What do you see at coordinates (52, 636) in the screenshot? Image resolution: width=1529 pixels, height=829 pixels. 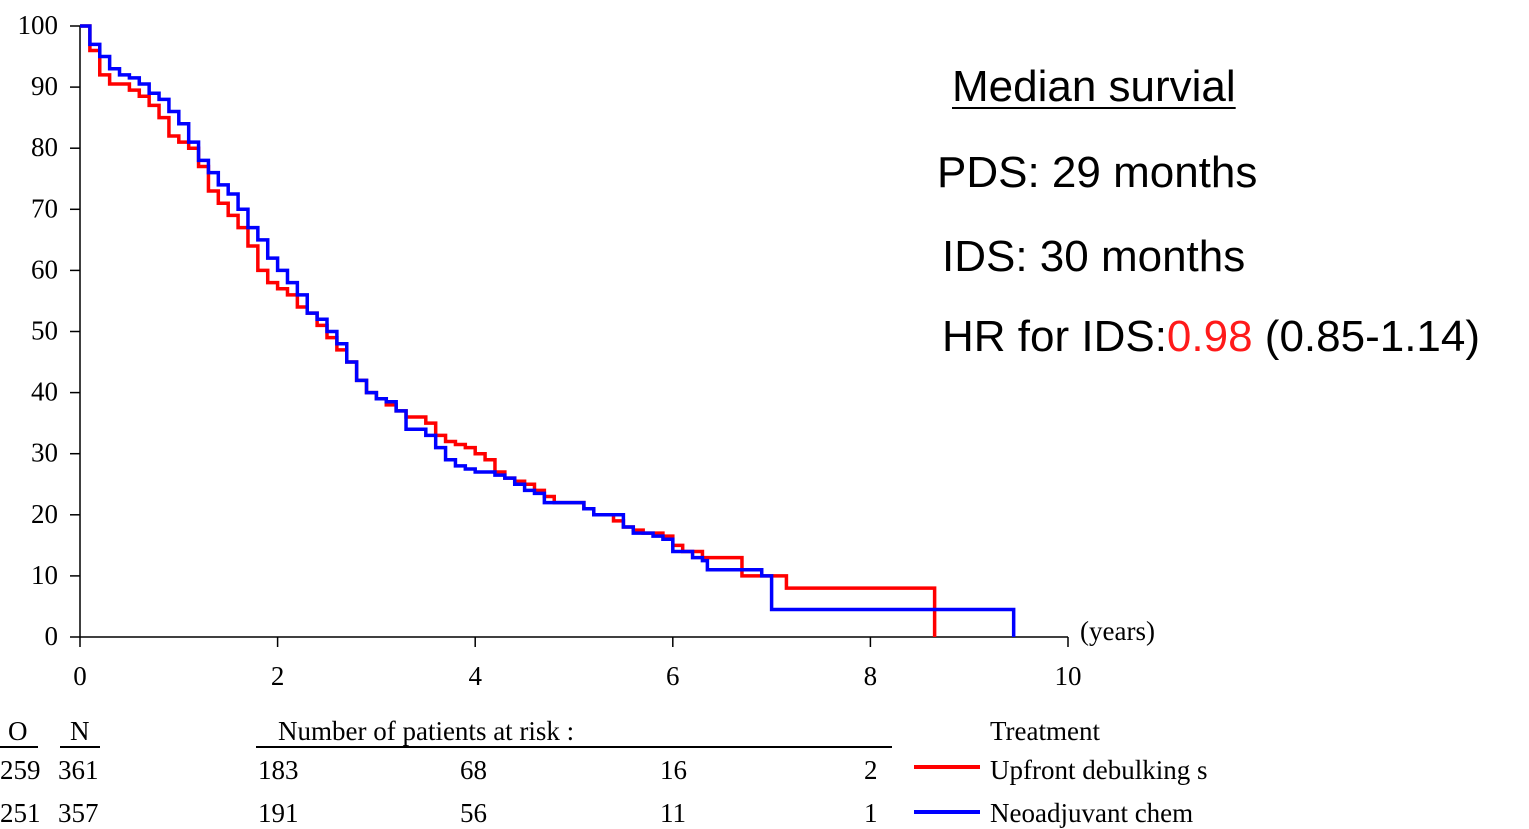 I see `y-tick-label: 0` at bounding box center [52, 636].